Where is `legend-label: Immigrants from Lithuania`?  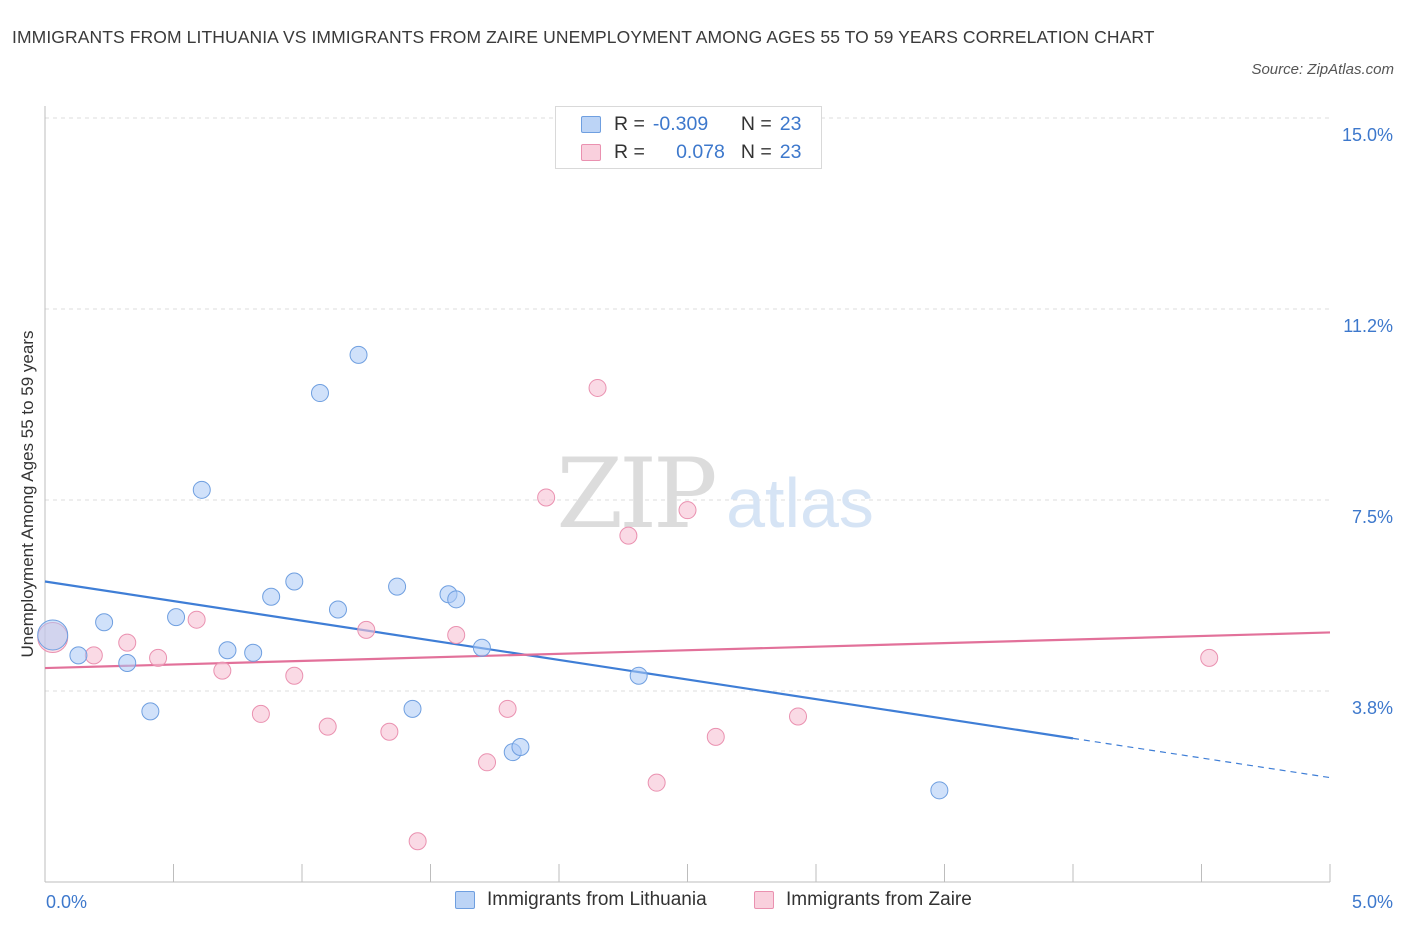
legend-label: Immigrants from Lithuania is located at coordinates (597, 899).